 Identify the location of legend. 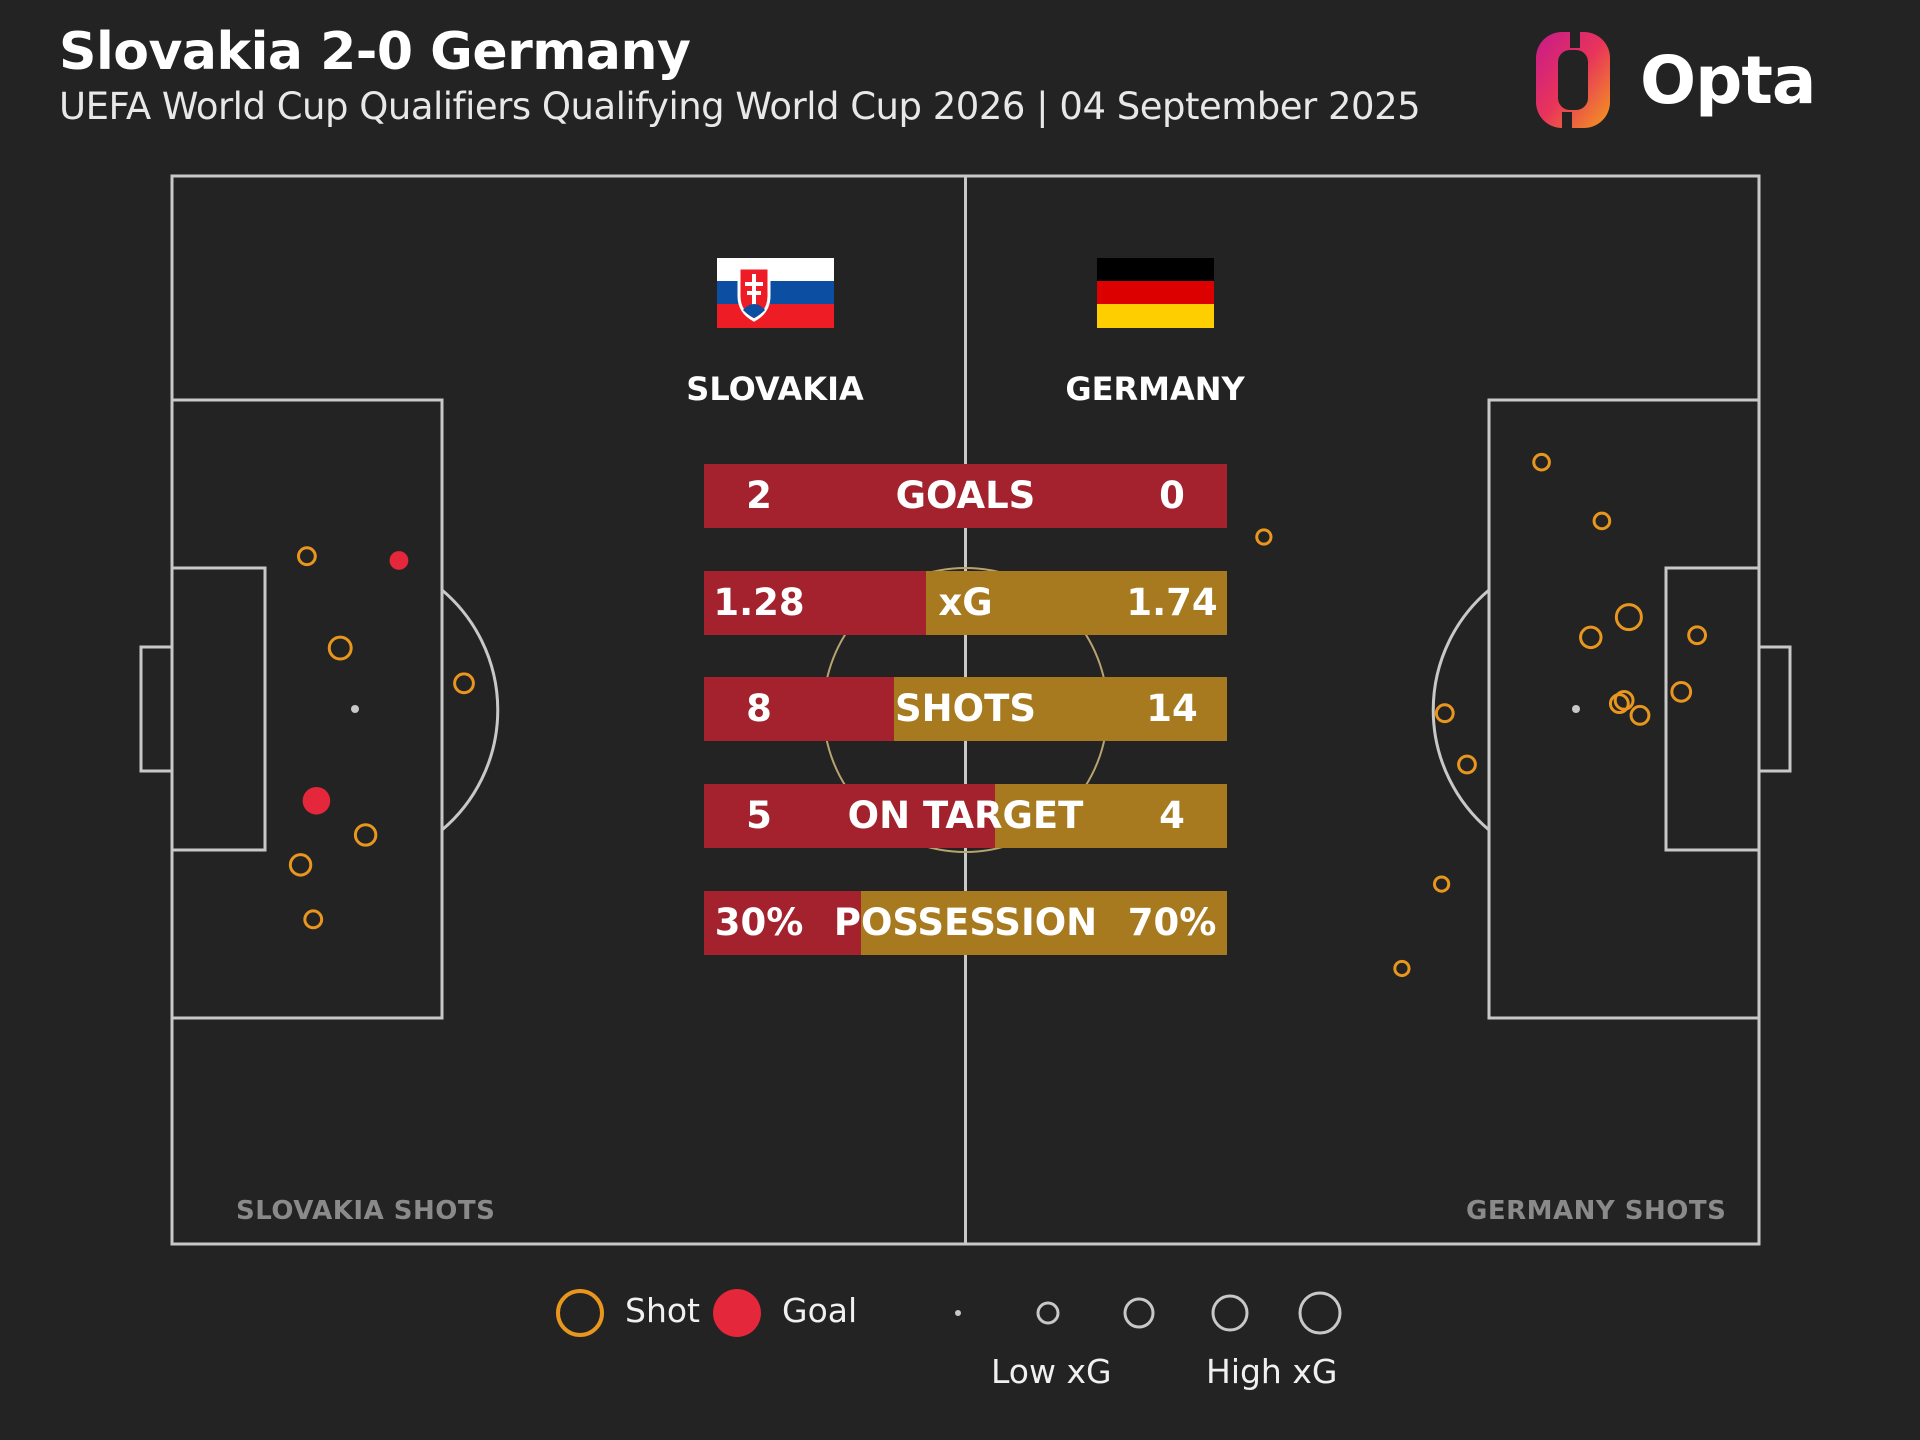
(949, 1313).